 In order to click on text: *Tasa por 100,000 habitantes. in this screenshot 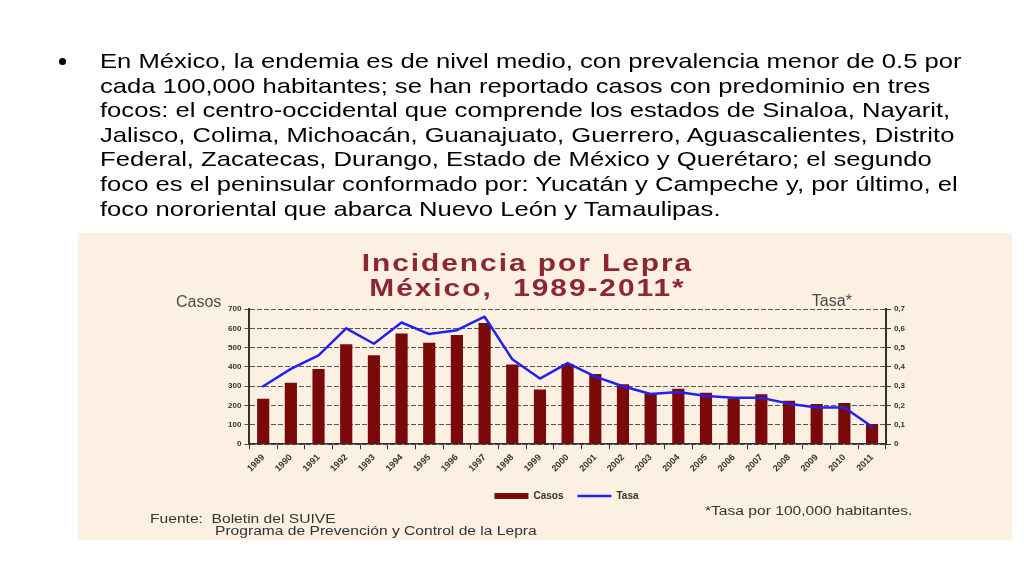, I will do `click(809, 511)`.